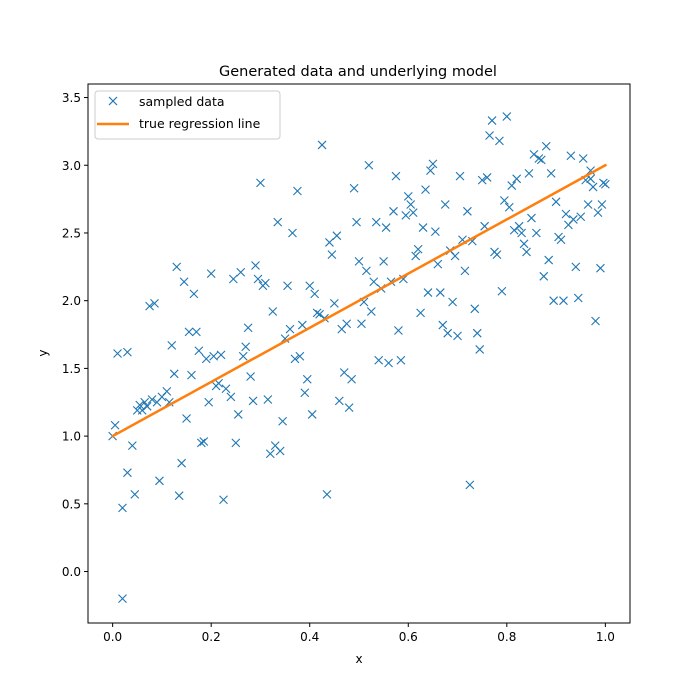 This screenshot has width=700, height=700. What do you see at coordinates (71, 437) in the screenshot?
I see `y-tick-label: 1.0` at bounding box center [71, 437].